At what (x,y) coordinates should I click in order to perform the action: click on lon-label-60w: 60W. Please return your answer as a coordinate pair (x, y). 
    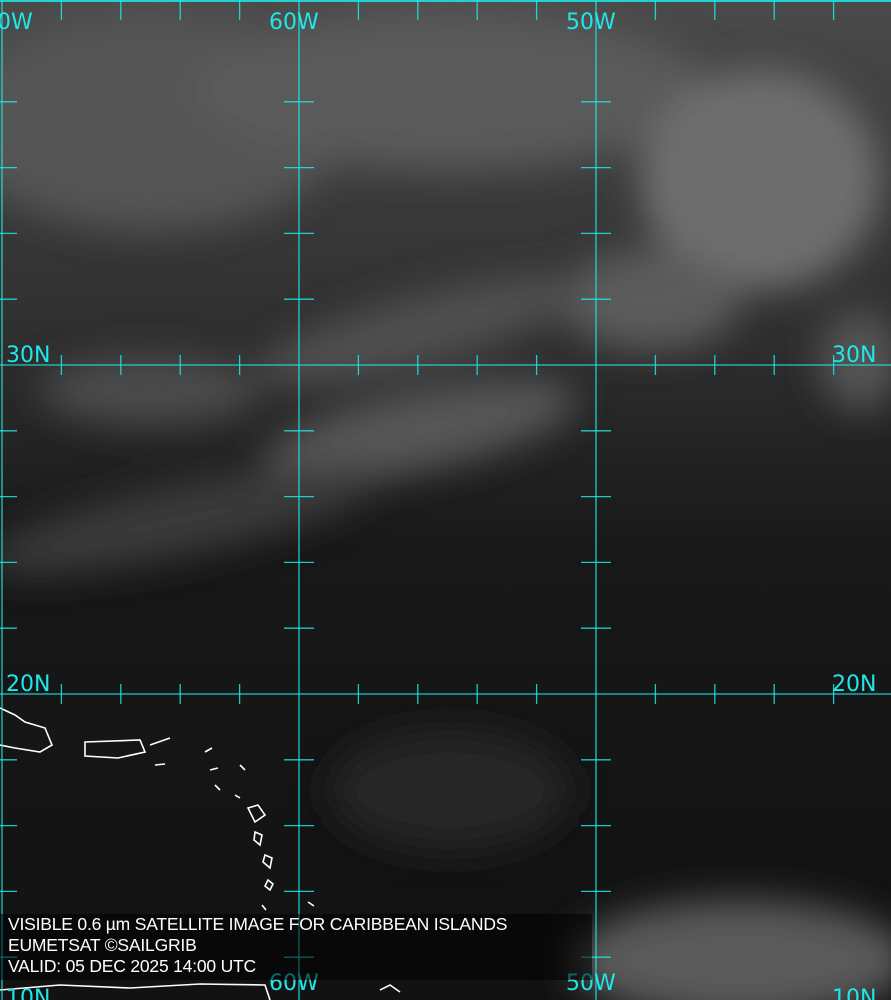
    Looking at the image, I should click on (294, 22).